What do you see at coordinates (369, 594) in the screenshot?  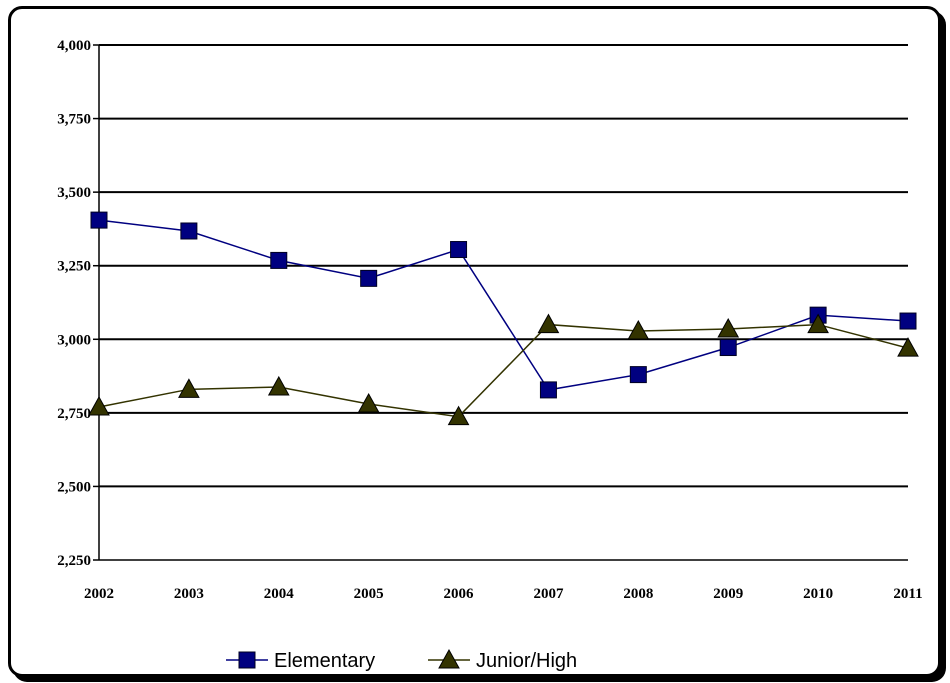 I see `x-tick-label: 2005` at bounding box center [369, 594].